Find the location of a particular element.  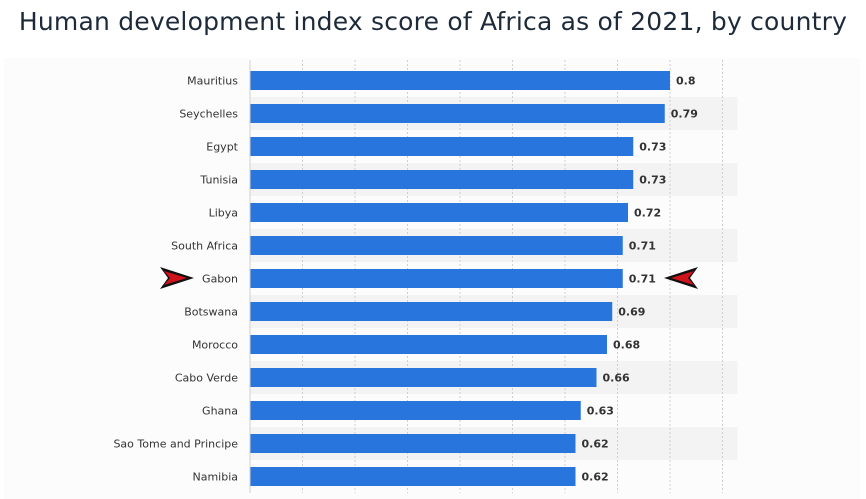

category-label: Mauritius is located at coordinates (212, 81).